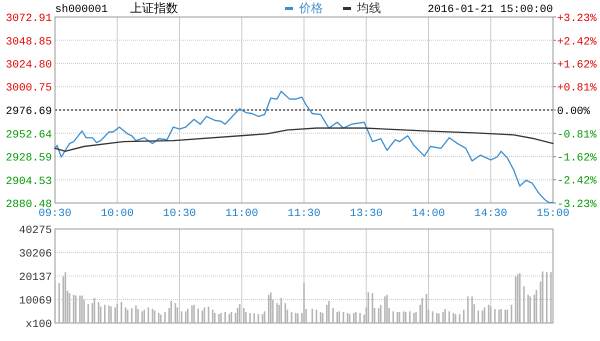  What do you see at coordinates (577, 42) in the screenshot?
I see `y2-tick-label: +2.42%` at bounding box center [577, 42].